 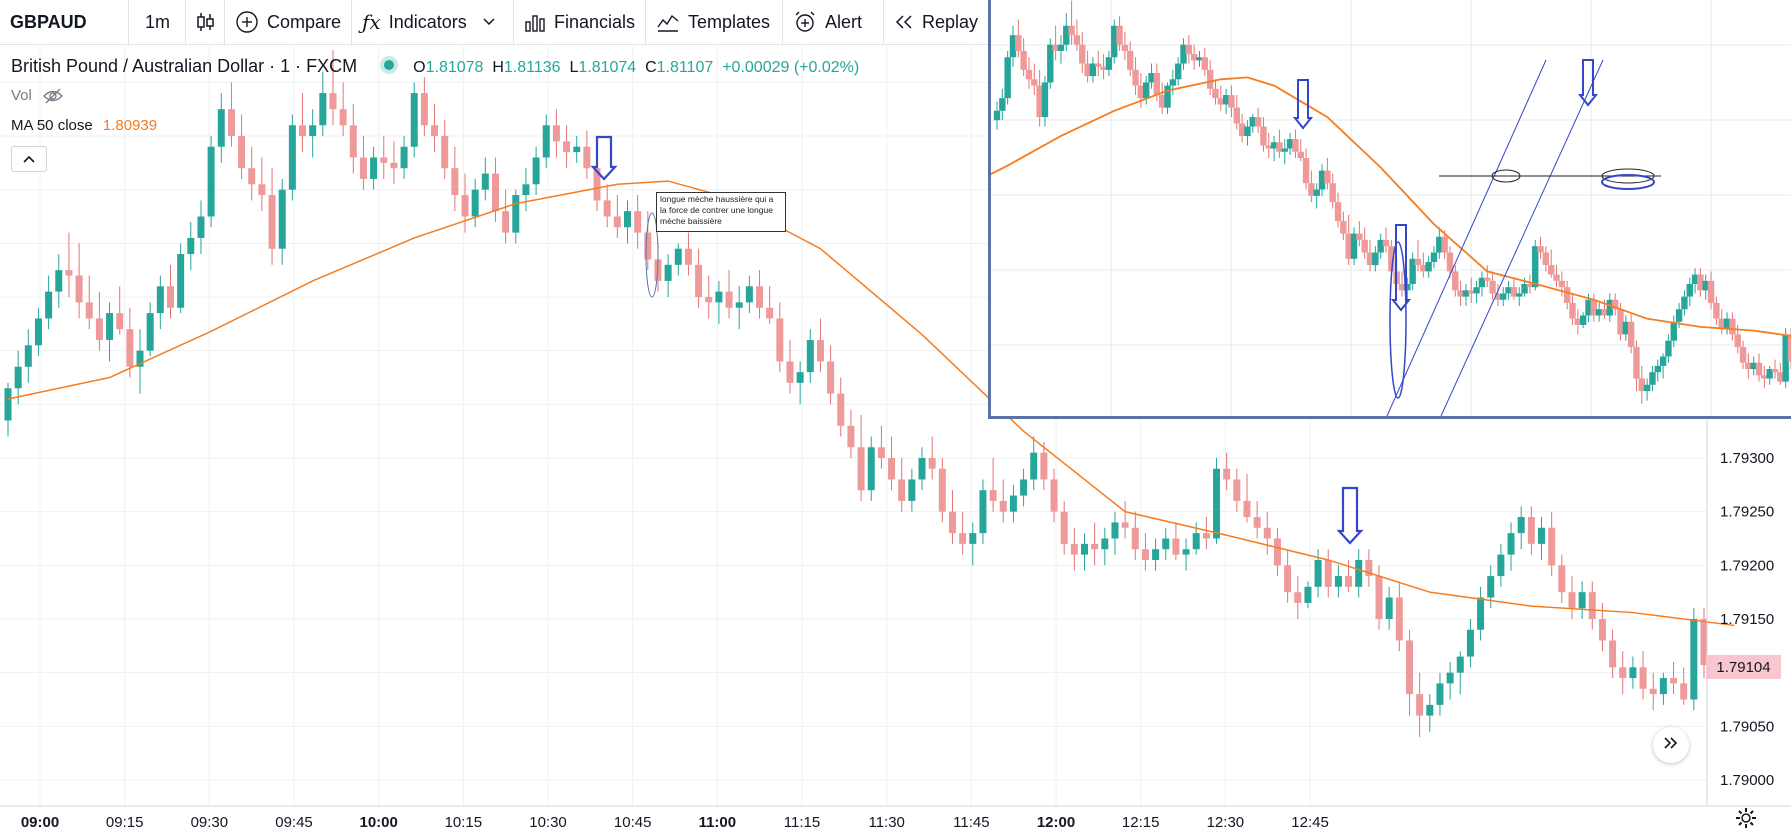 I want to click on alert-button: Alert, so click(x=833, y=22).